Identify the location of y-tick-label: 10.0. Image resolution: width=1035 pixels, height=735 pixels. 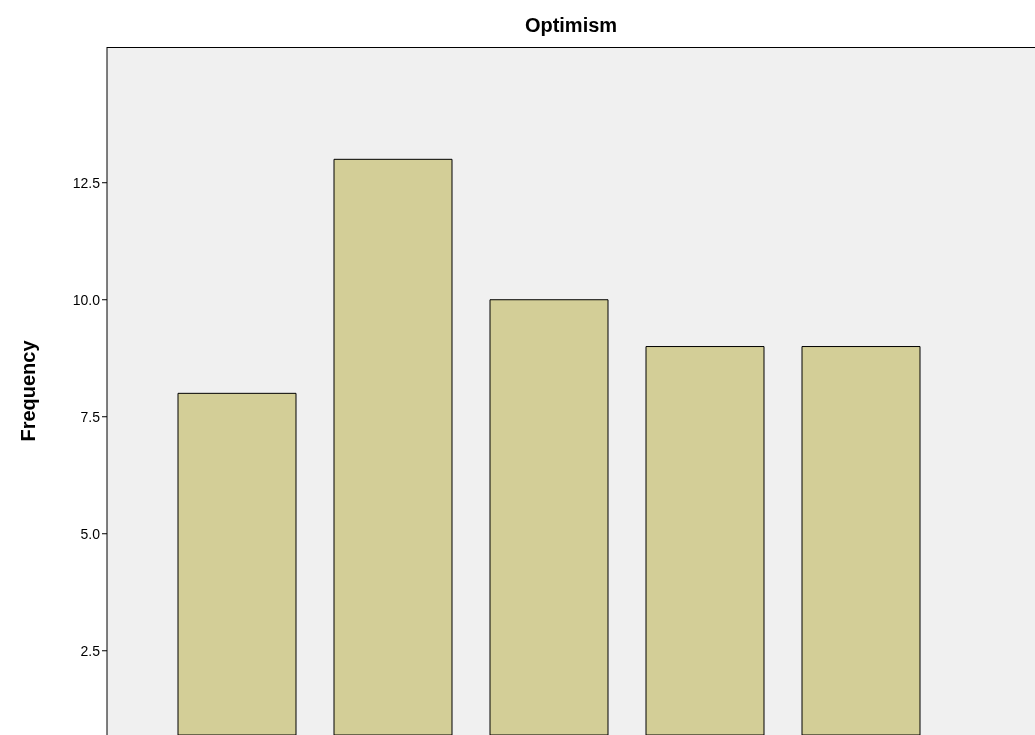
(86, 299).